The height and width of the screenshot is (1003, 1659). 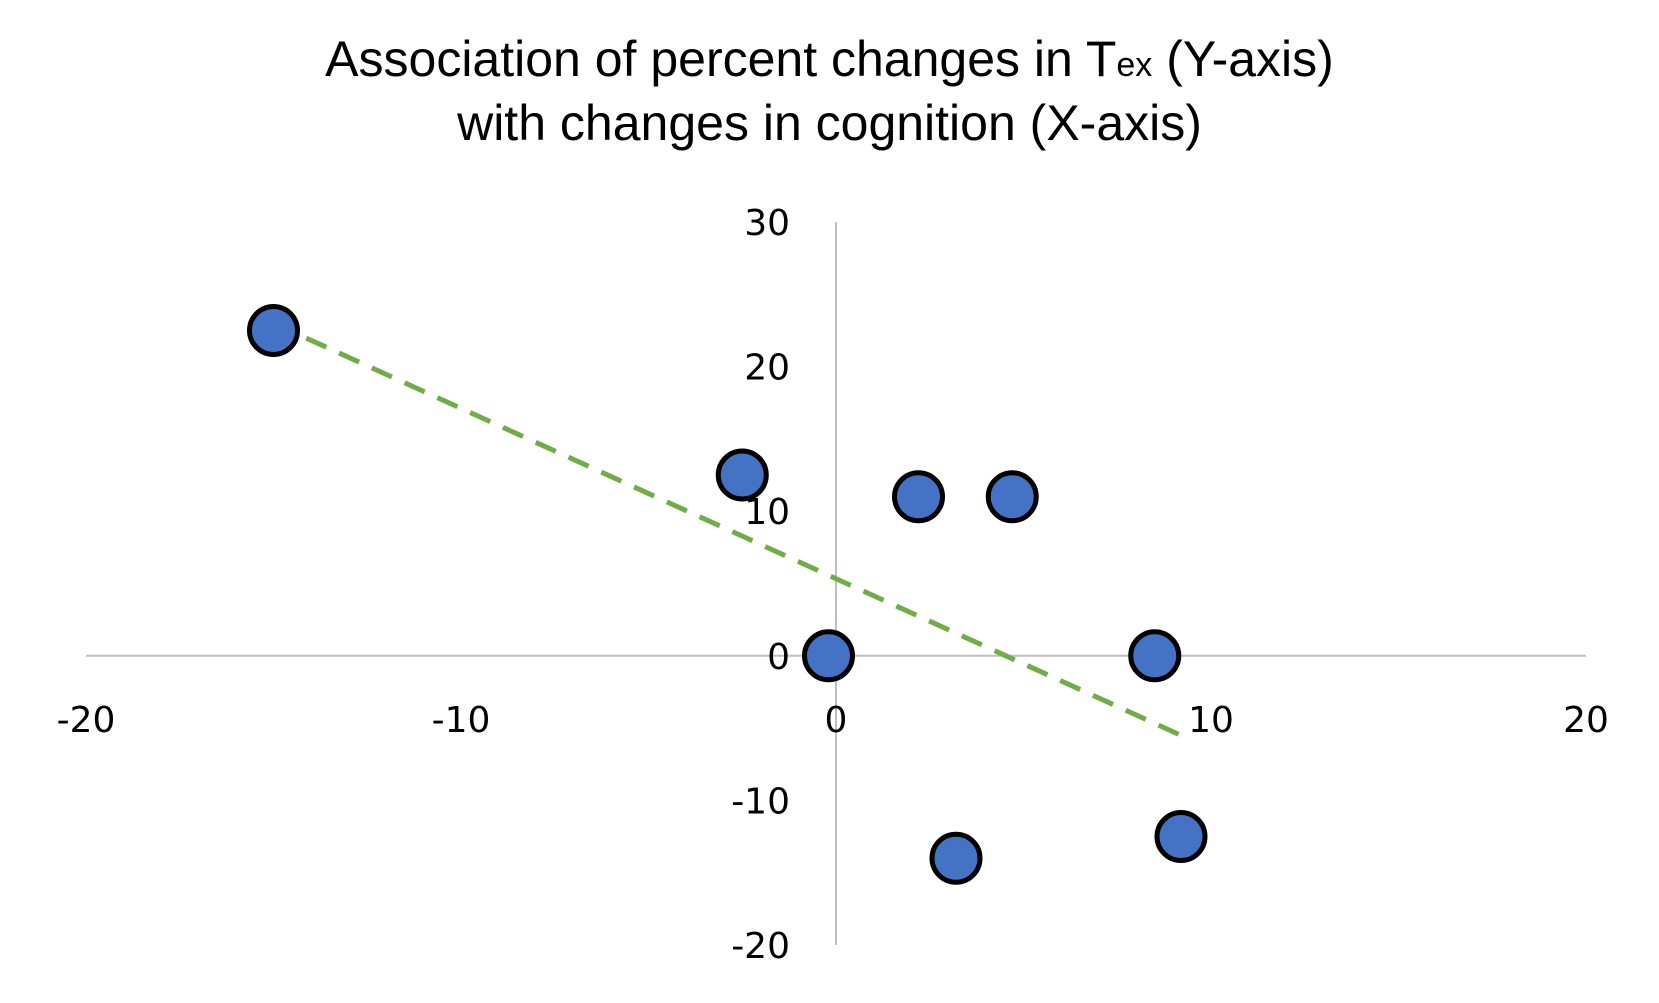 I want to click on y-tick-label: 0, so click(x=778, y=657).